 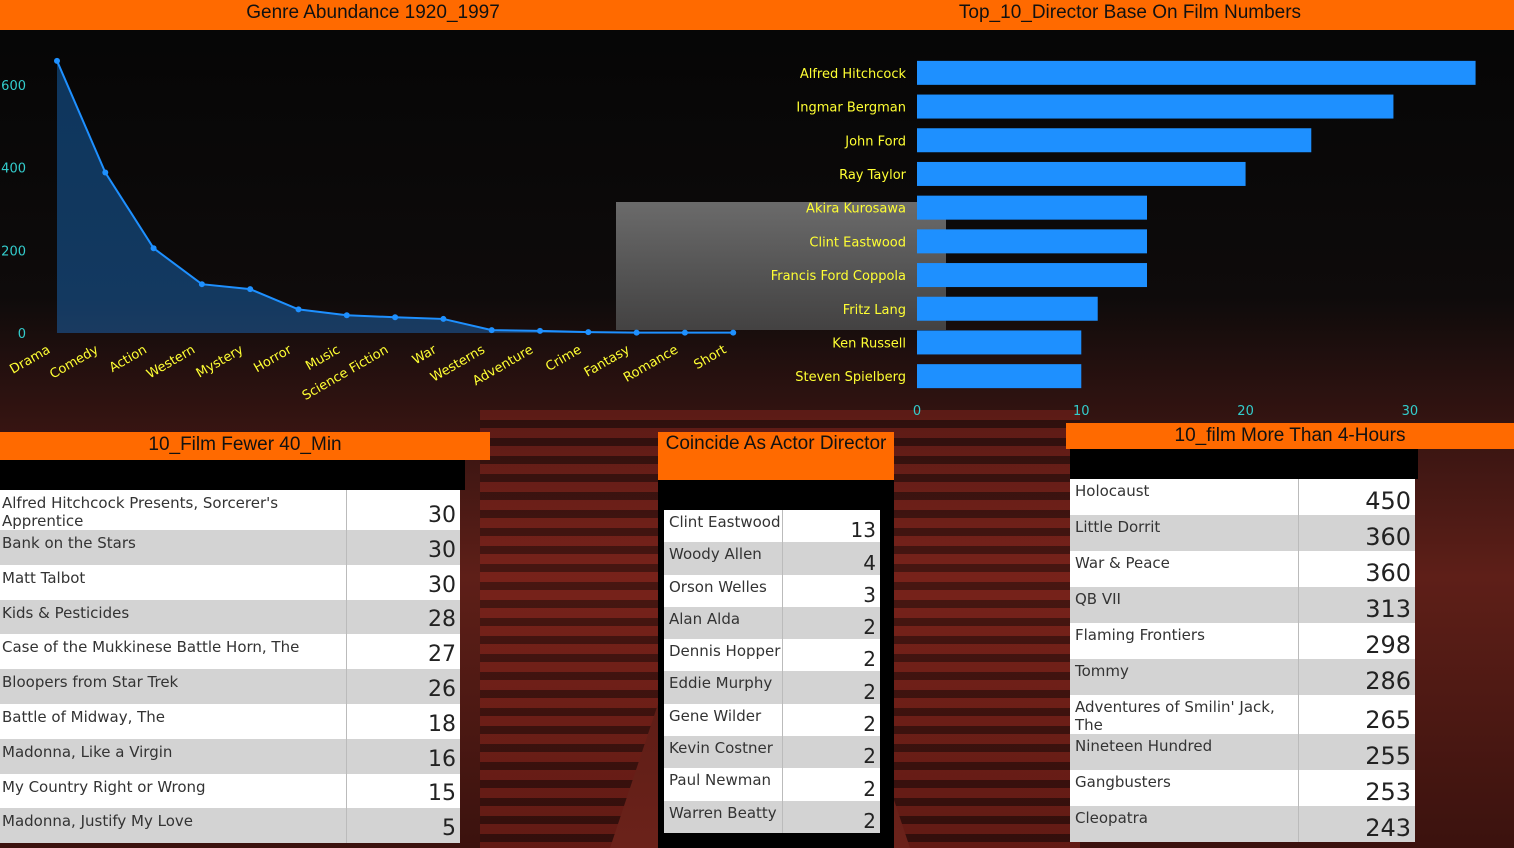 I want to click on genre-x-tick-label: Drama, so click(x=30, y=359).